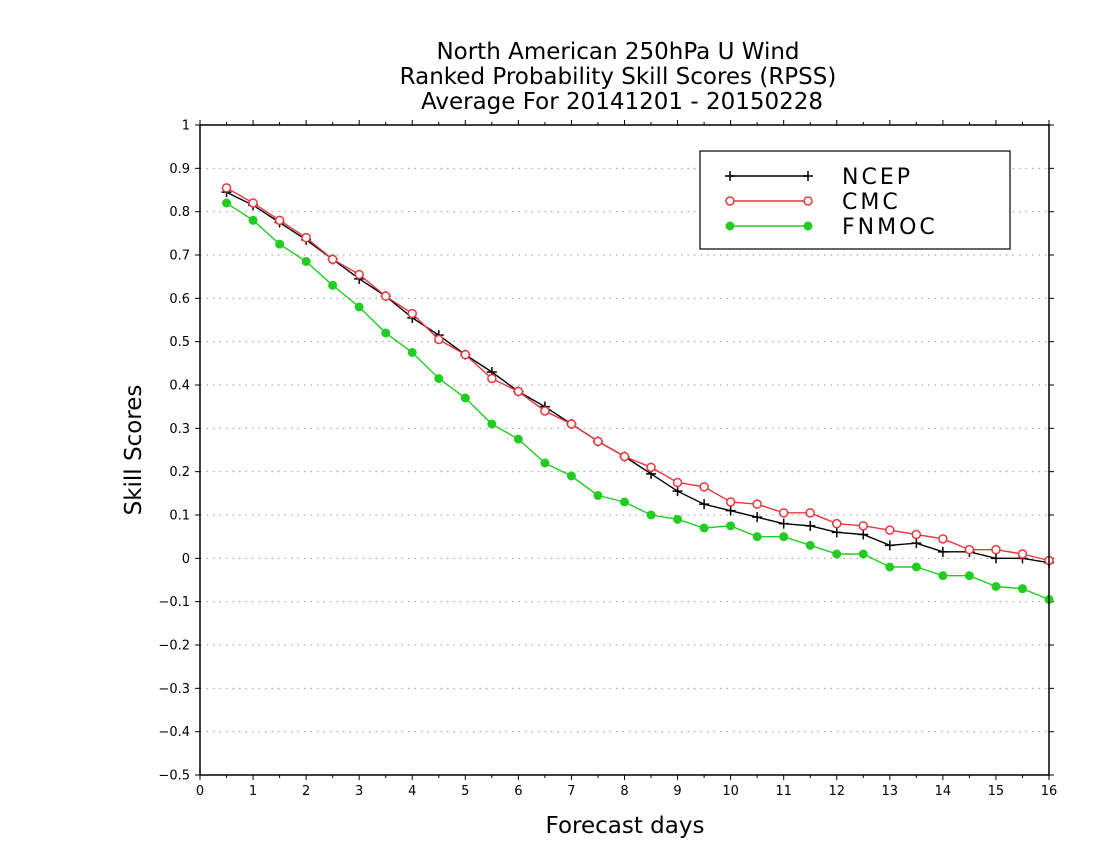  I want to click on y-tick-label: 0, so click(186, 559).